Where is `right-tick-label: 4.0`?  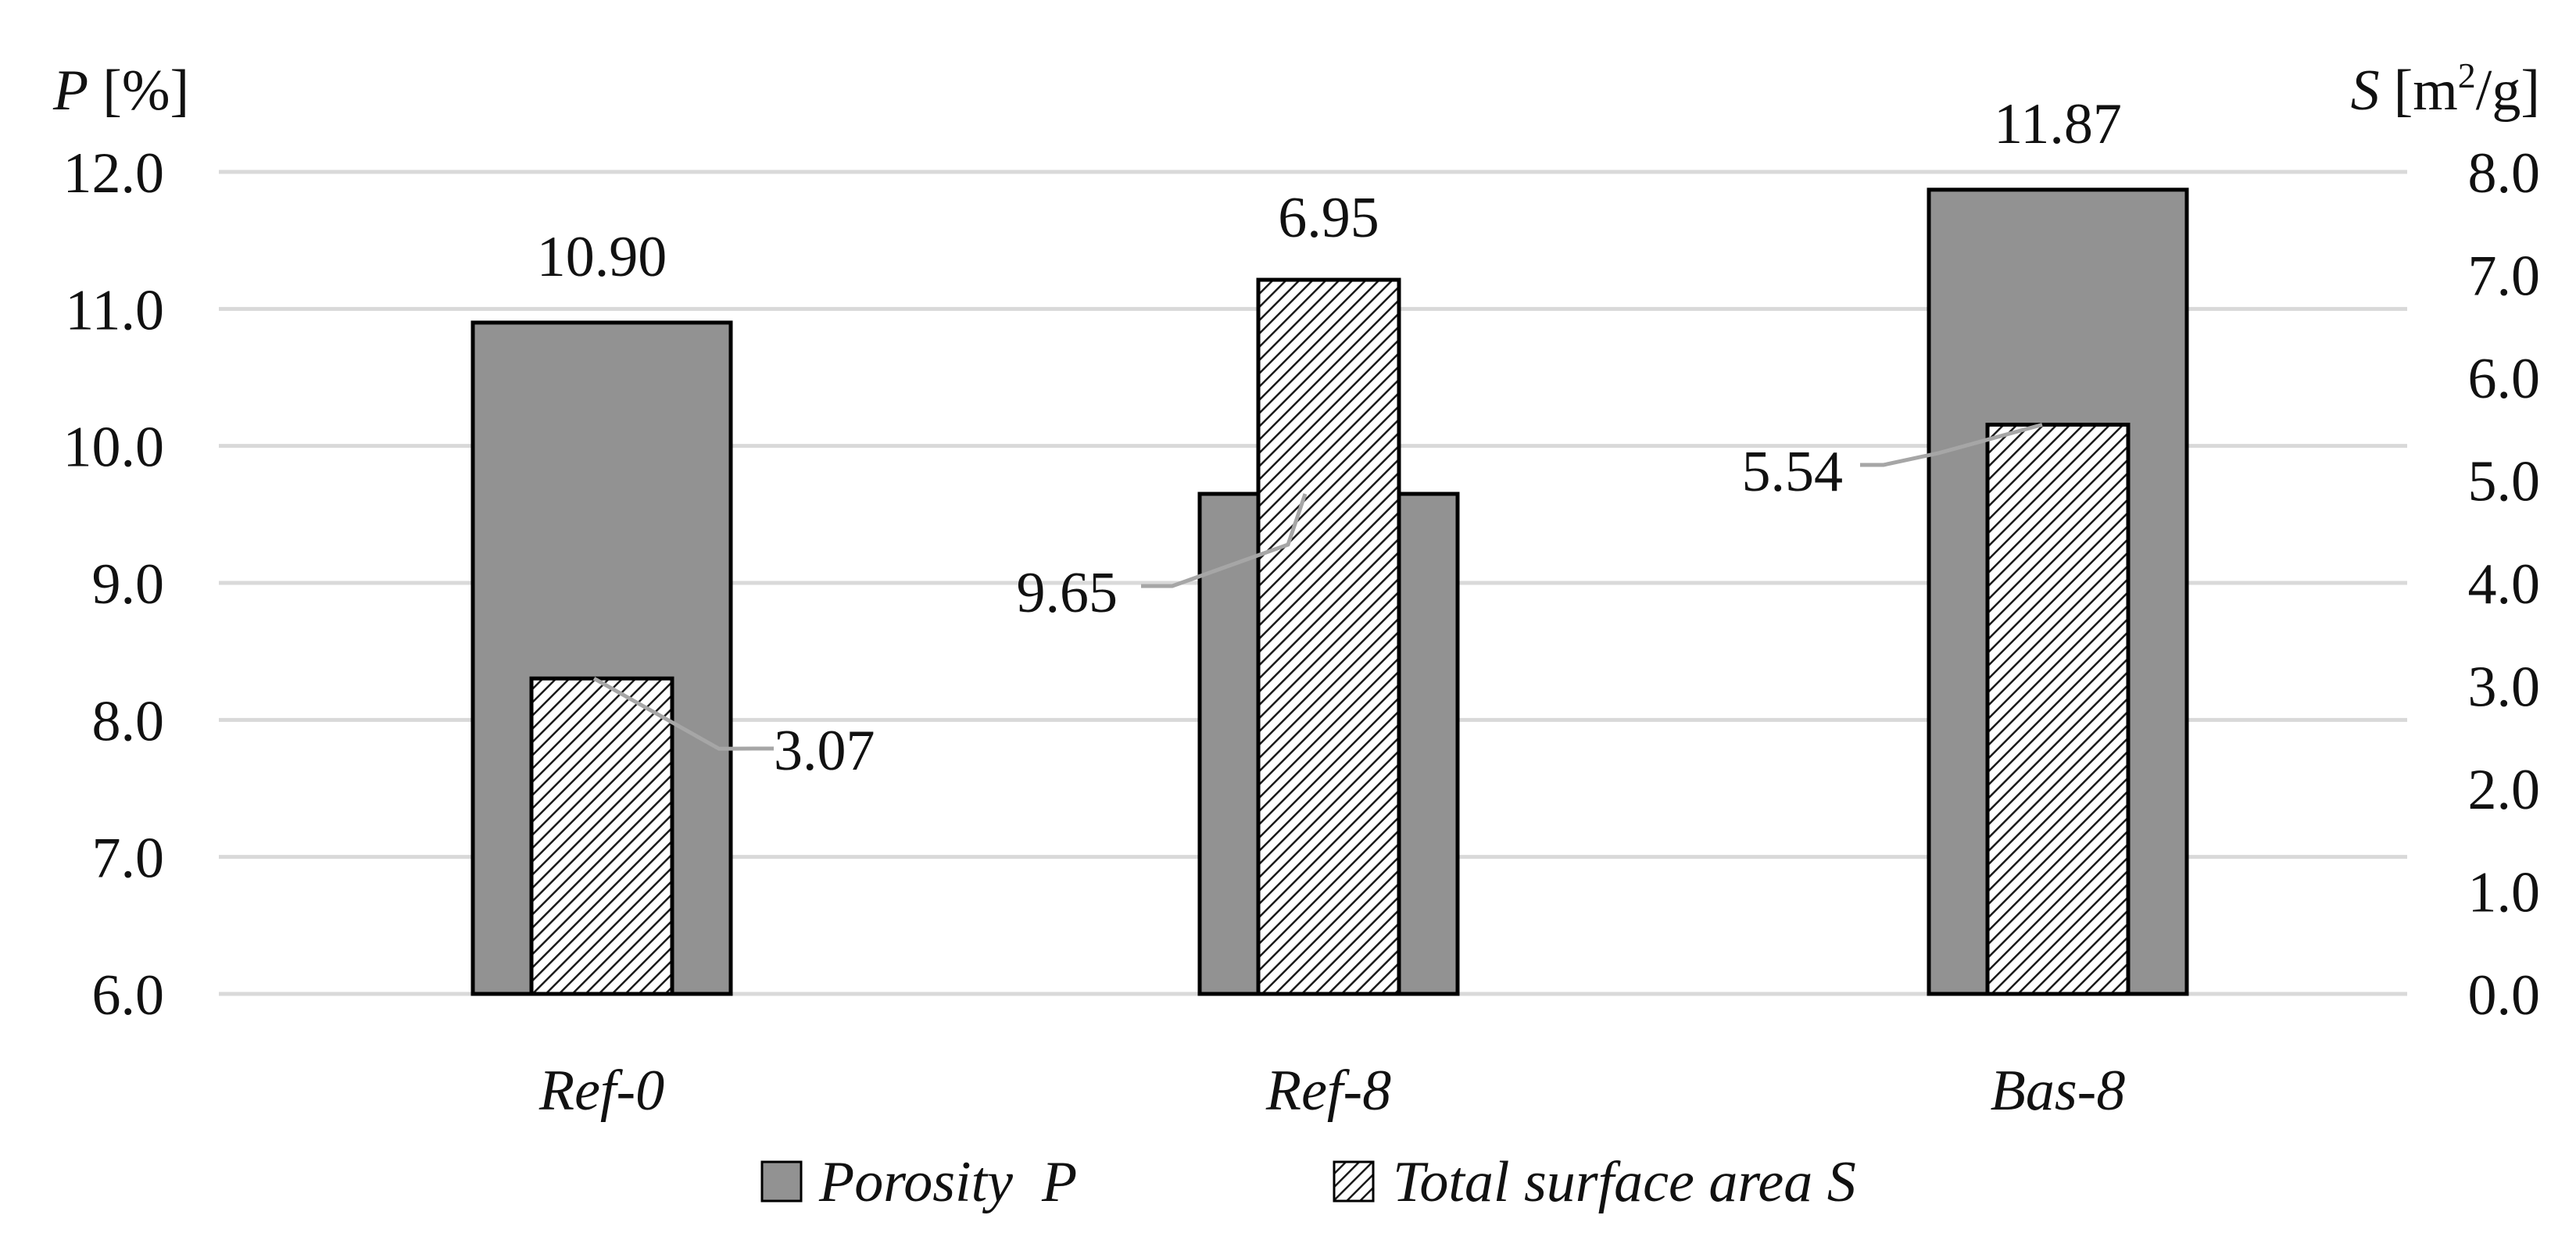 right-tick-label: 4.0 is located at coordinates (2504, 584).